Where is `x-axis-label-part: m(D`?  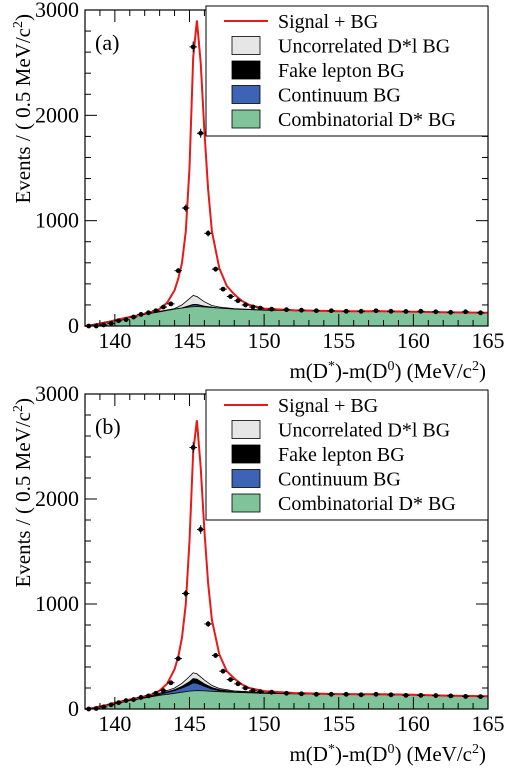 x-axis-label-part: m(D is located at coordinates (308, 754).